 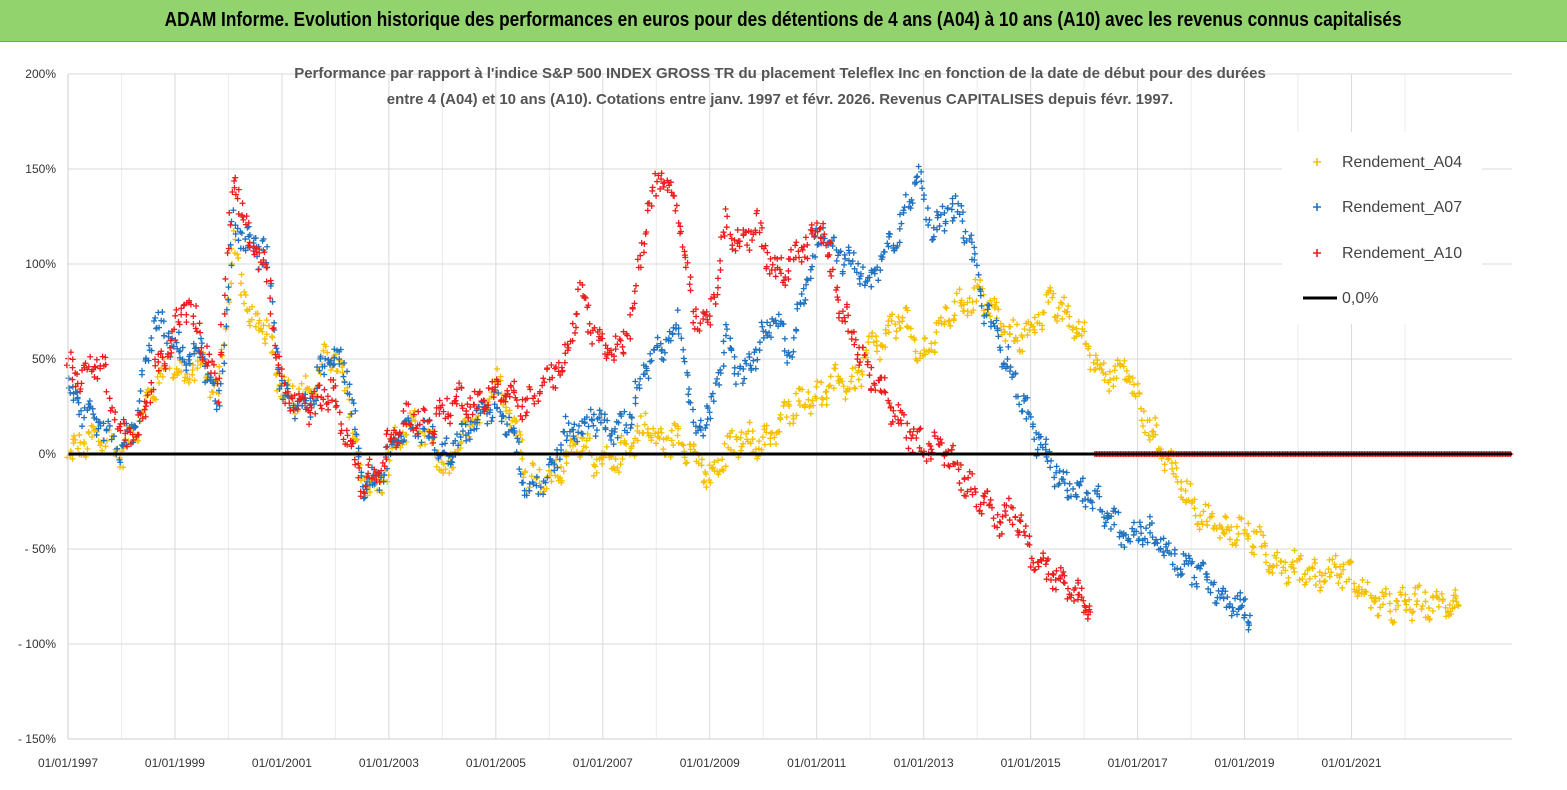 I want to click on x-tick-label: 01/01/2005, so click(x=496, y=763).